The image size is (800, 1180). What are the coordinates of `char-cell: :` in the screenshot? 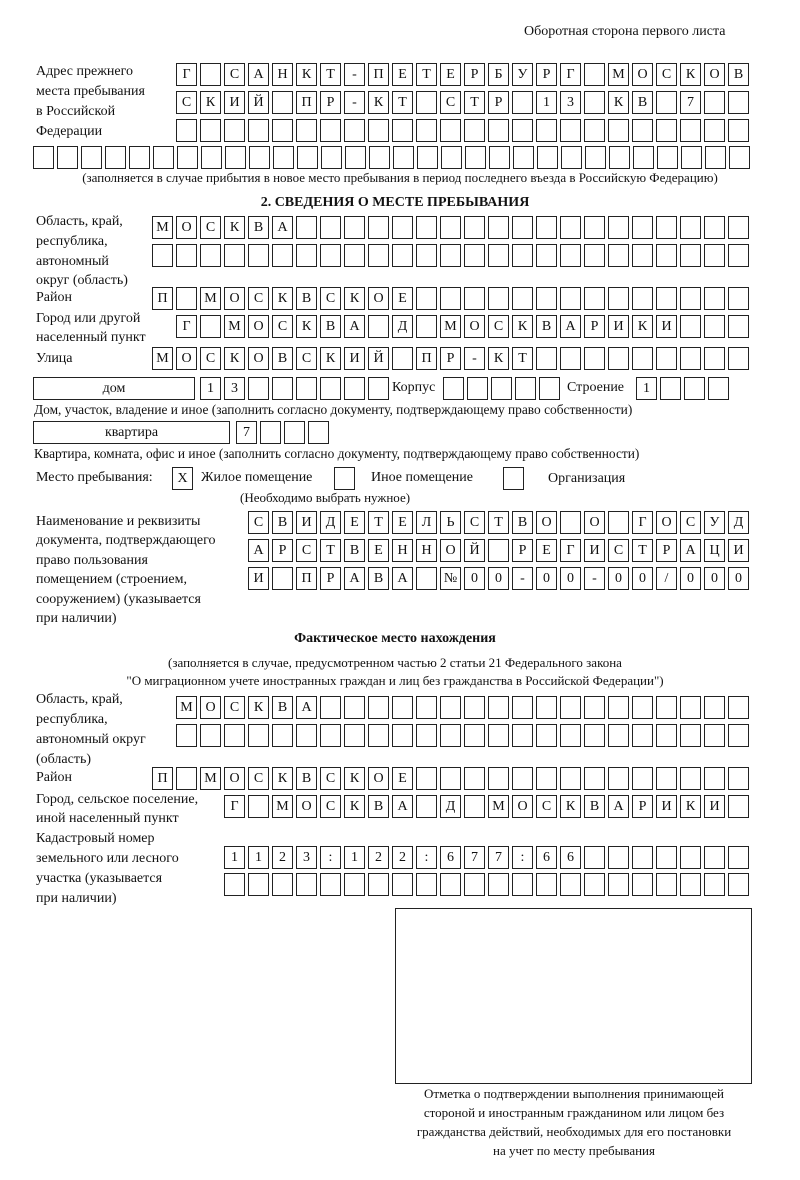 It's located at (426, 857).